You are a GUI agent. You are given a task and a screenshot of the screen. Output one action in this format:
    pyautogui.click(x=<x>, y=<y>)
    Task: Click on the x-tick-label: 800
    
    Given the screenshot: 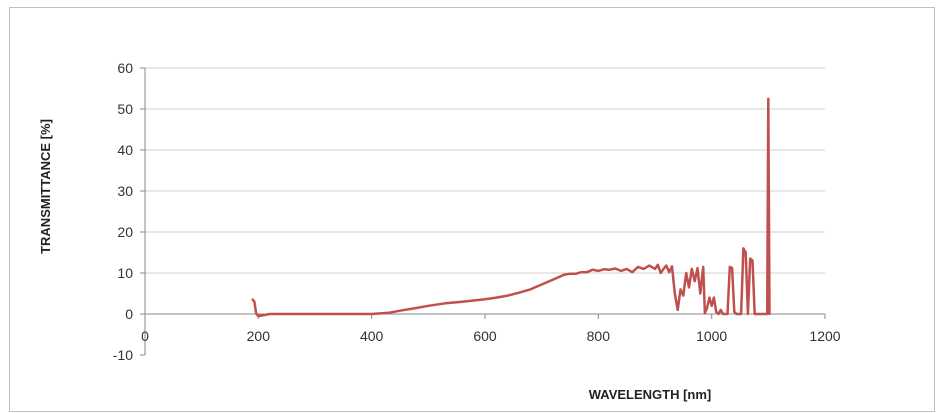 What is the action you would take?
    pyautogui.click(x=599, y=336)
    